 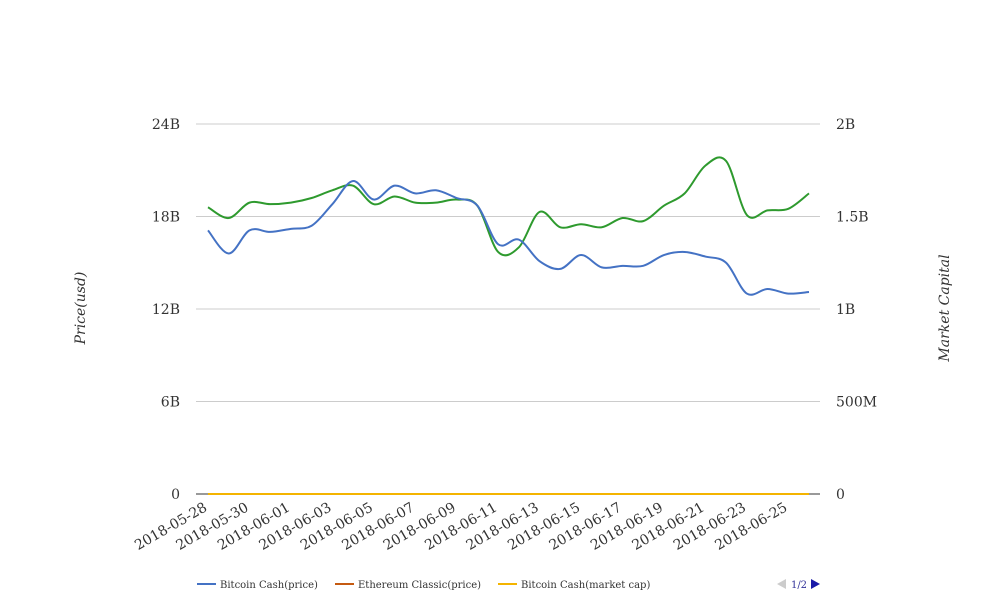 What do you see at coordinates (585, 585) in the screenshot?
I see `legend-label: Bitcoin Cash(market cap)` at bounding box center [585, 585].